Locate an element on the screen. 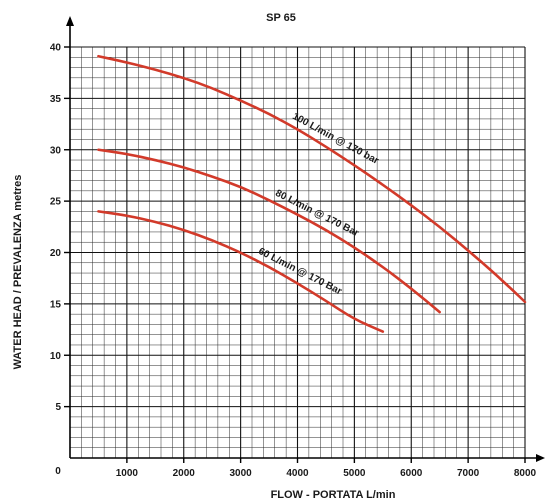 Image resolution: width=546 pixels, height=503 pixels. chart-title: SP 65 is located at coordinates (281, 18).